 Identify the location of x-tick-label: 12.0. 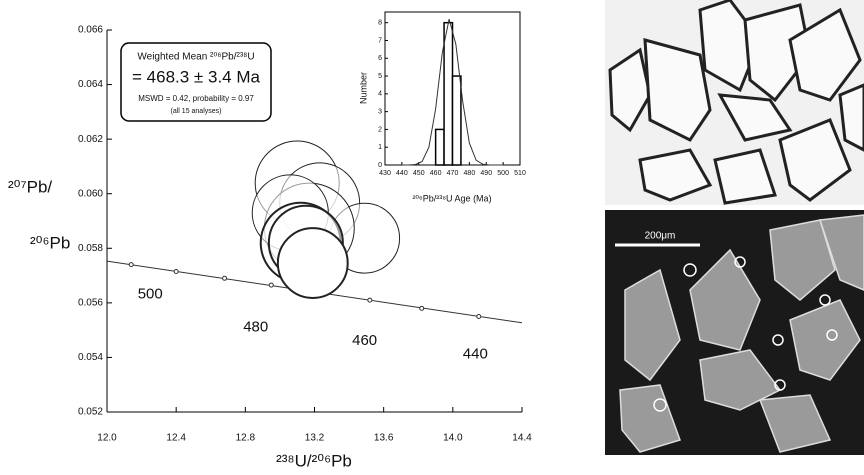
(107, 438).